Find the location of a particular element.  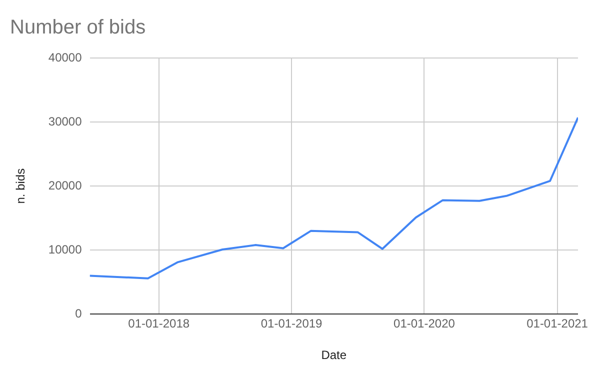

y-axis-title: n. bids is located at coordinates (21, 186).